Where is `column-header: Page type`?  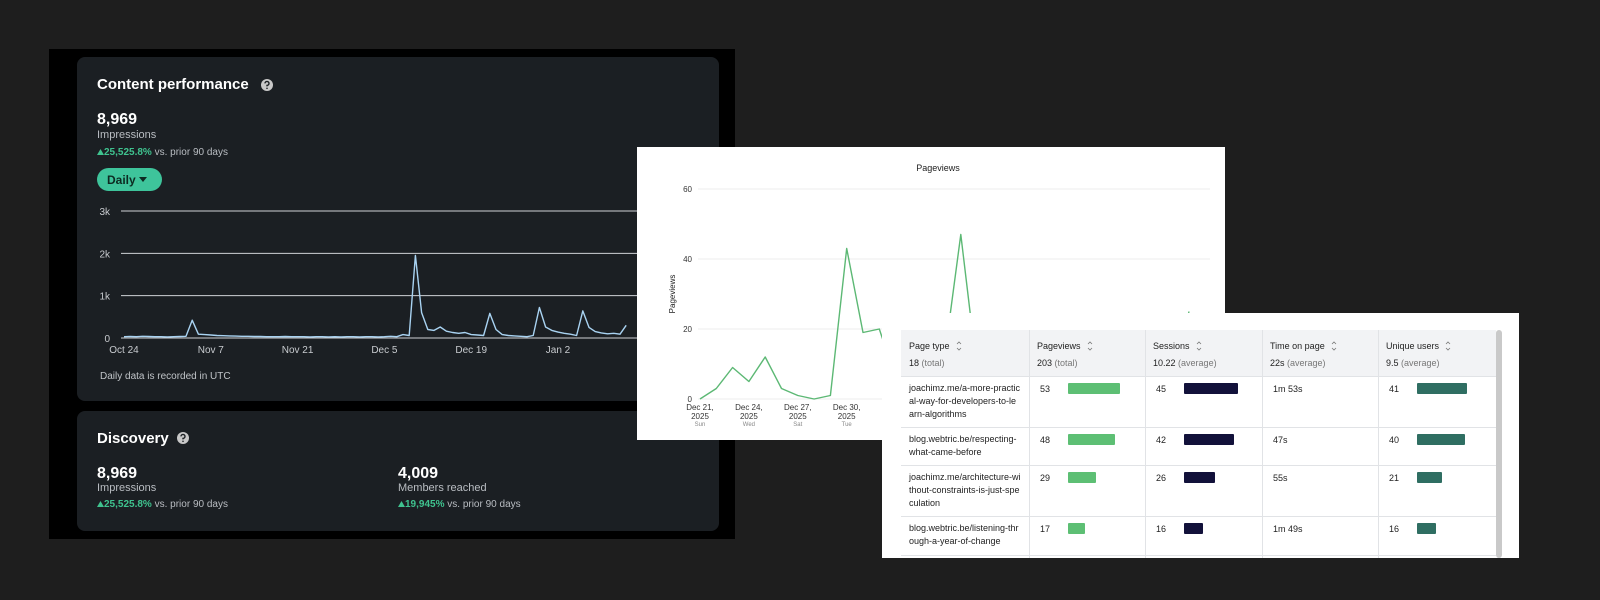
column-header: Page type is located at coordinates (936, 346).